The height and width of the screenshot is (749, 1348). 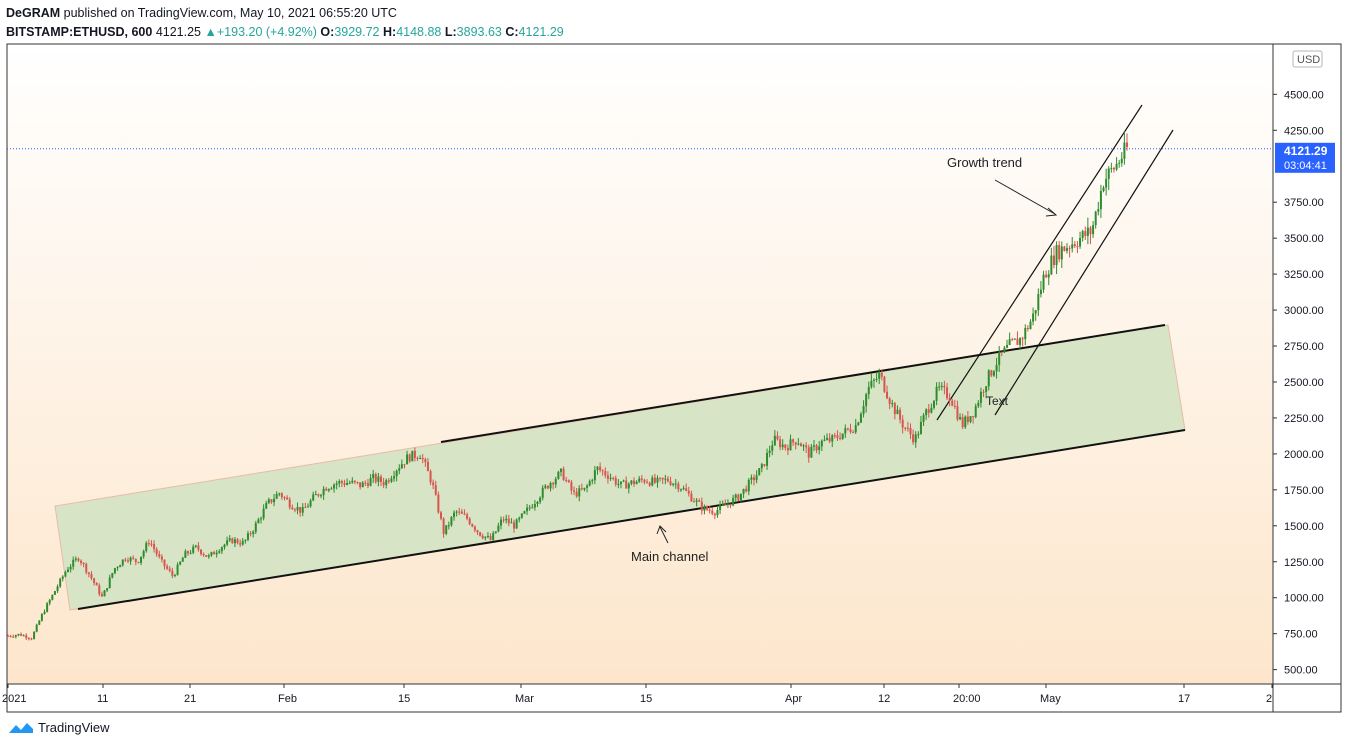 What do you see at coordinates (74, 727) in the screenshot?
I see `brand-label: TradingView` at bounding box center [74, 727].